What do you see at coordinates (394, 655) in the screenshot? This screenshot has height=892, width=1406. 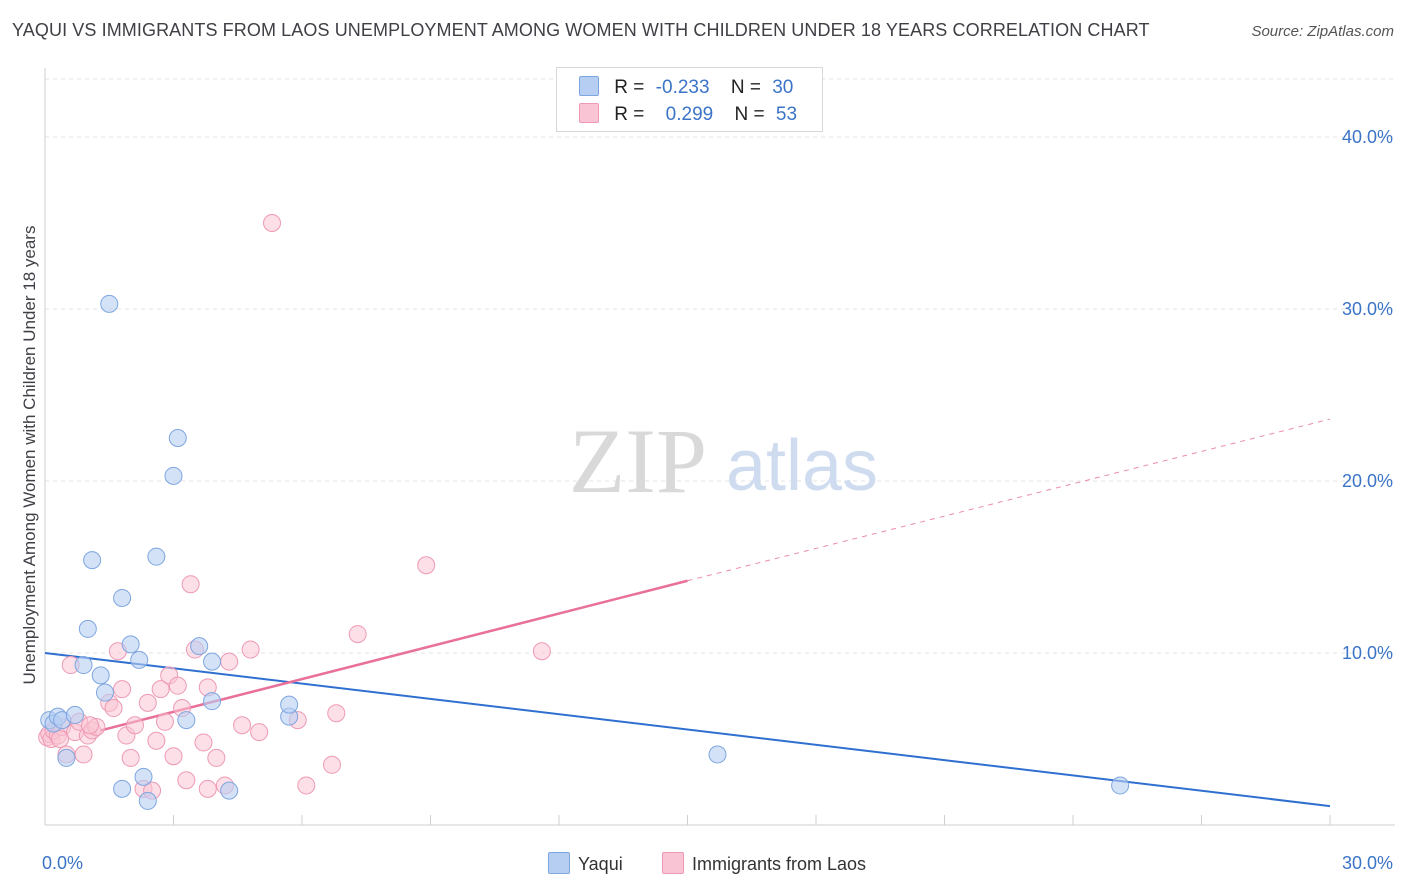 I see `trend-line-laos` at bounding box center [394, 655].